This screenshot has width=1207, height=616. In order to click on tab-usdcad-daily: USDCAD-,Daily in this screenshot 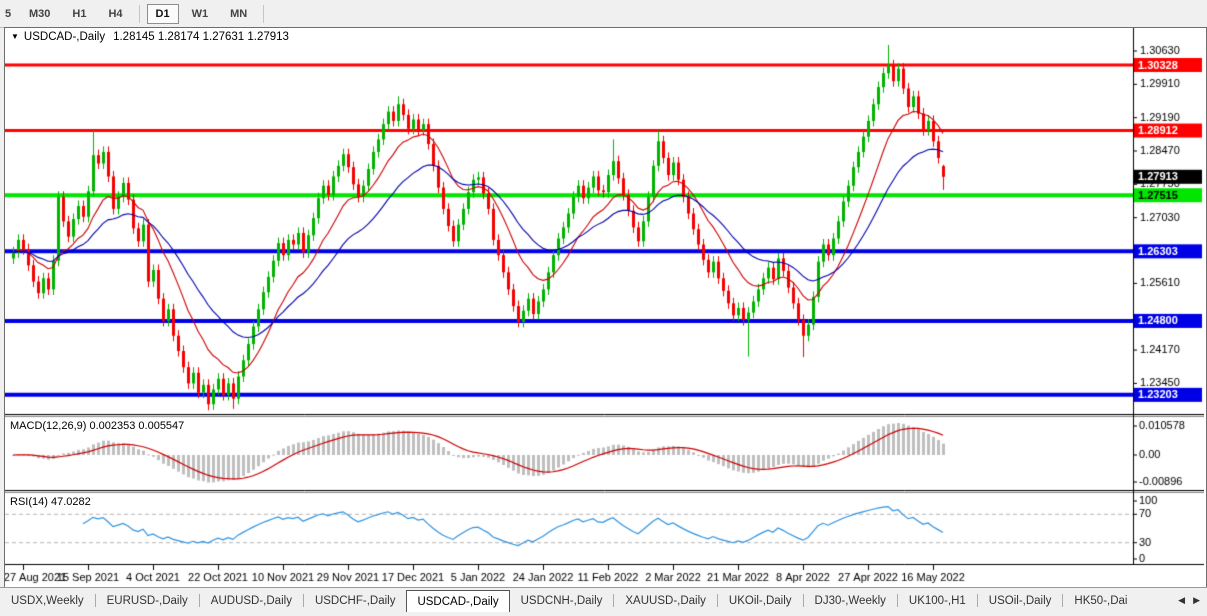, I will do `click(458, 602)`.